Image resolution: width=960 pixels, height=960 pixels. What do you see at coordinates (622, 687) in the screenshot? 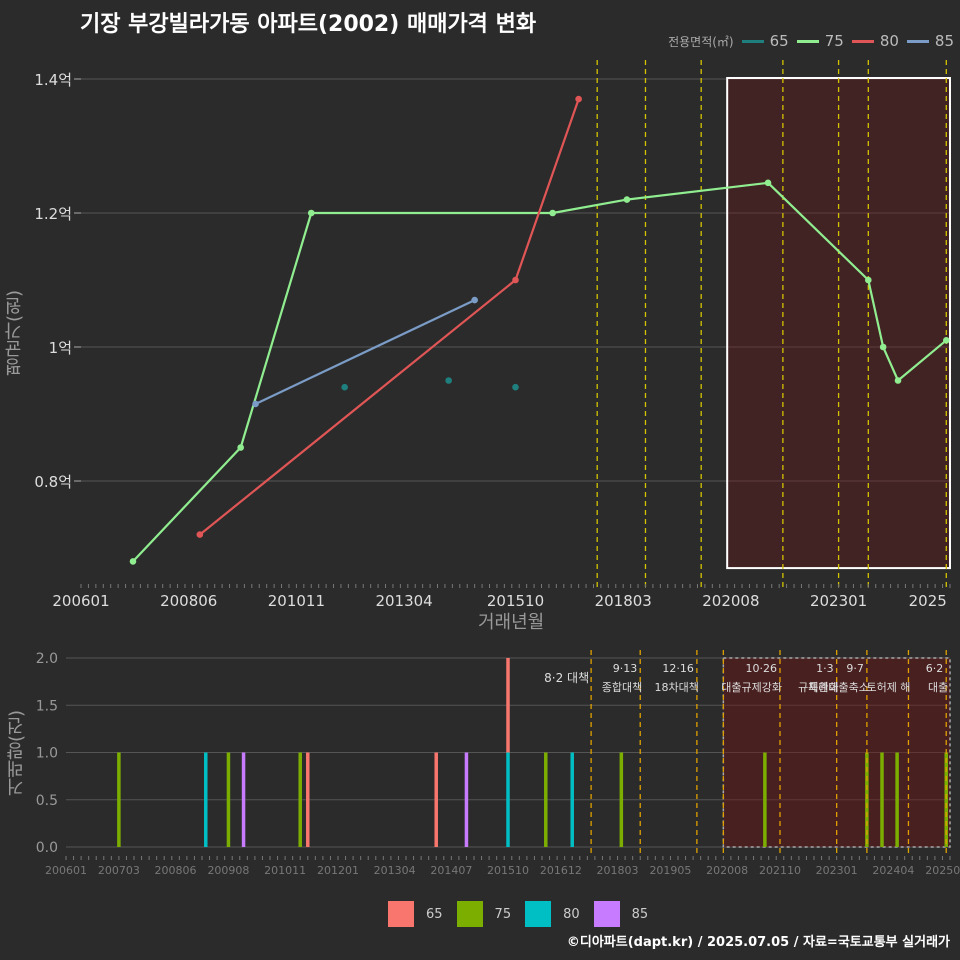
I see `policy-annotation-name: 종합대책` at bounding box center [622, 687].